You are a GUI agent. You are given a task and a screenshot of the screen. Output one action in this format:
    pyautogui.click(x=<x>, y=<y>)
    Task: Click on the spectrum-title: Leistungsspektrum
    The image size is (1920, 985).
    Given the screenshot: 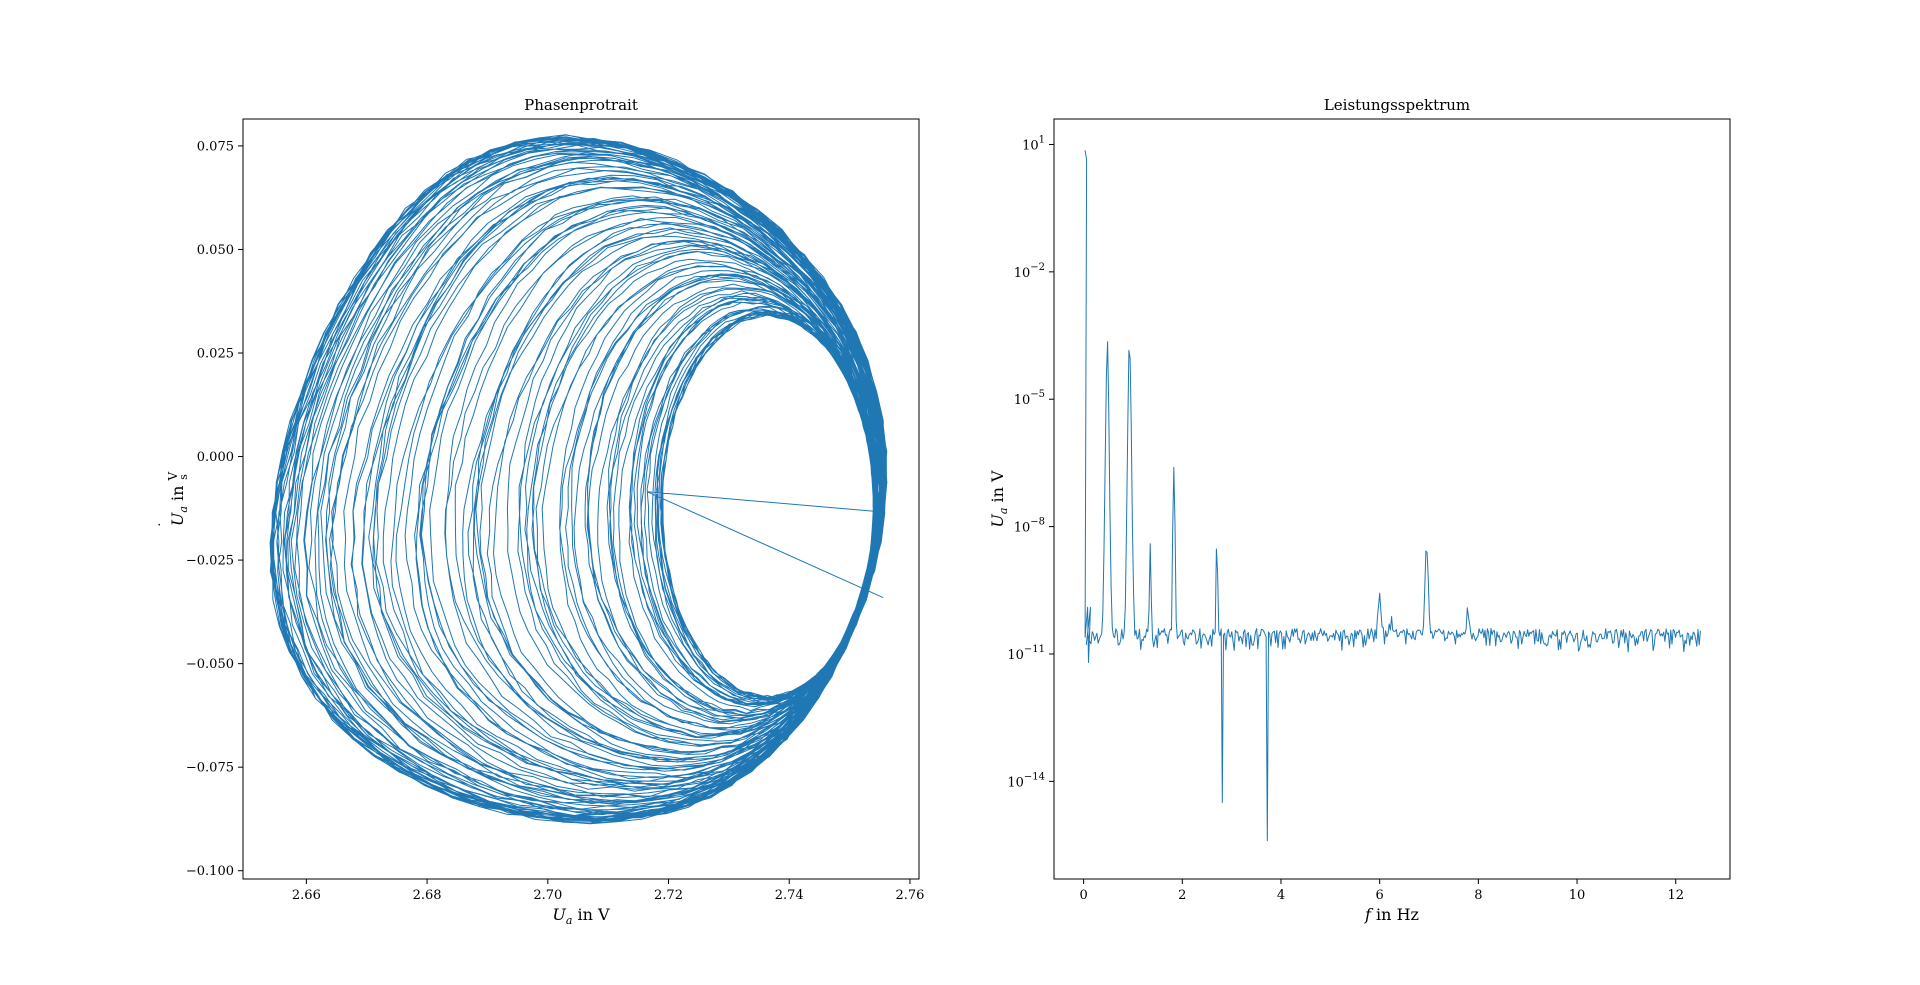 What is the action you would take?
    pyautogui.click(x=1397, y=105)
    